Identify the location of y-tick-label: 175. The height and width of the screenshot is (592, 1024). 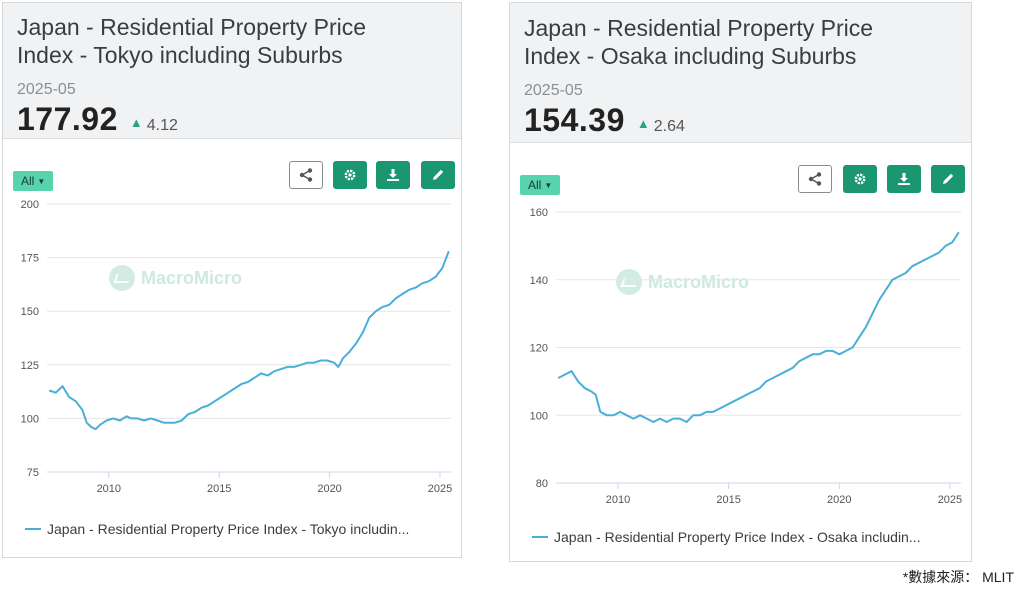
(30, 259).